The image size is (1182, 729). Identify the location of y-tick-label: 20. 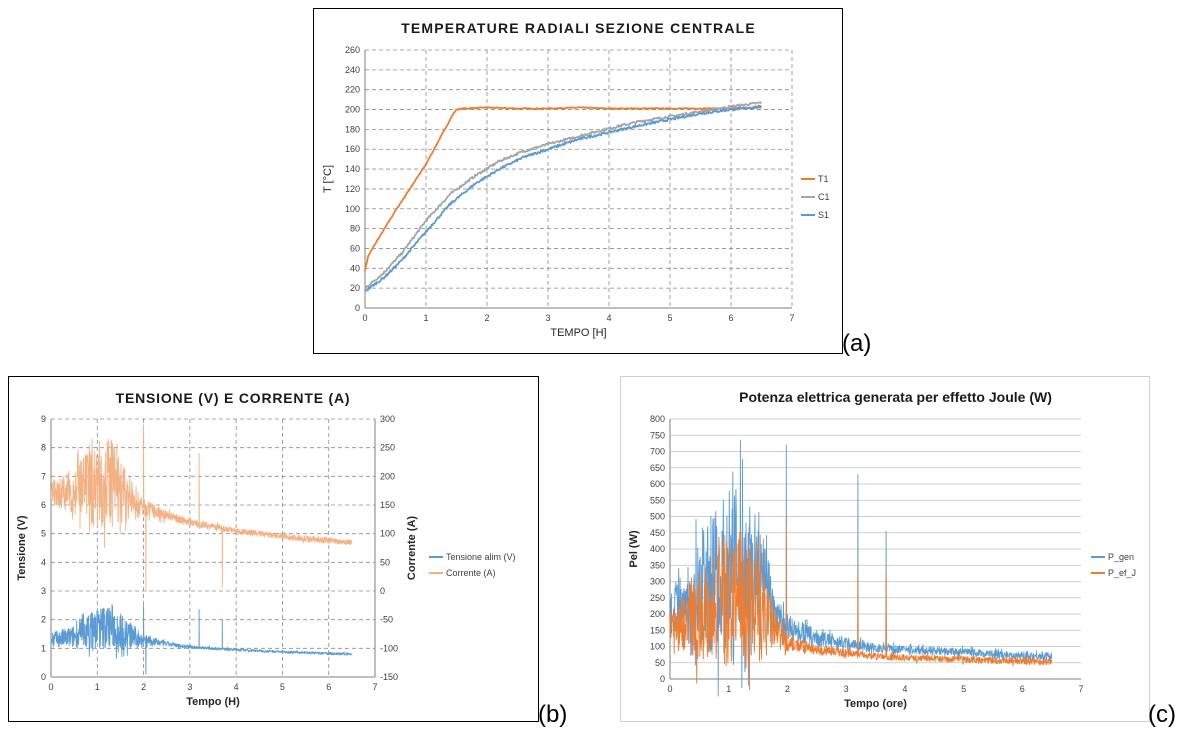
(355, 288).